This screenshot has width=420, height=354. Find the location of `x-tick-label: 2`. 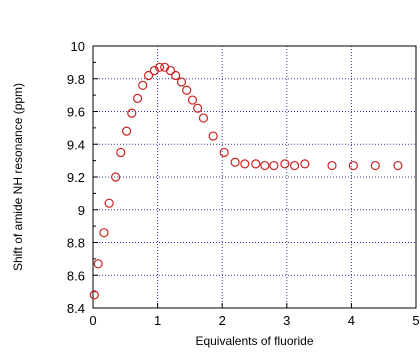

x-tick-label: 2 is located at coordinates (222, 320).